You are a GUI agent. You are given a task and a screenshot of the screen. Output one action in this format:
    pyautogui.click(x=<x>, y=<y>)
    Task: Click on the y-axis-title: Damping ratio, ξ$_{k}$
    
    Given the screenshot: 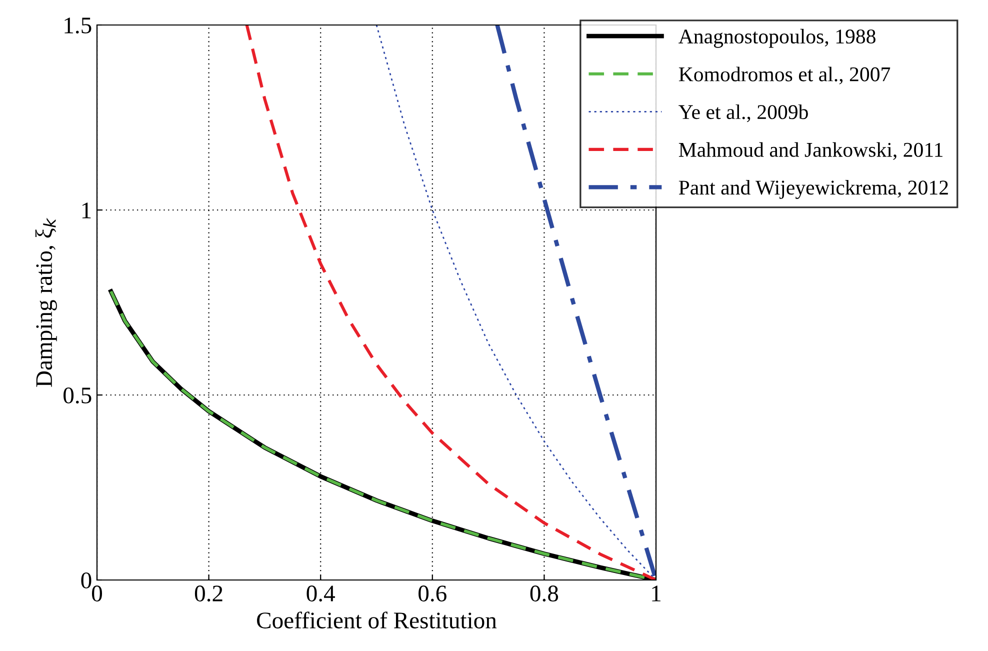 What is the action you would take?
    pyautogui.click(x=46, y=302)
    